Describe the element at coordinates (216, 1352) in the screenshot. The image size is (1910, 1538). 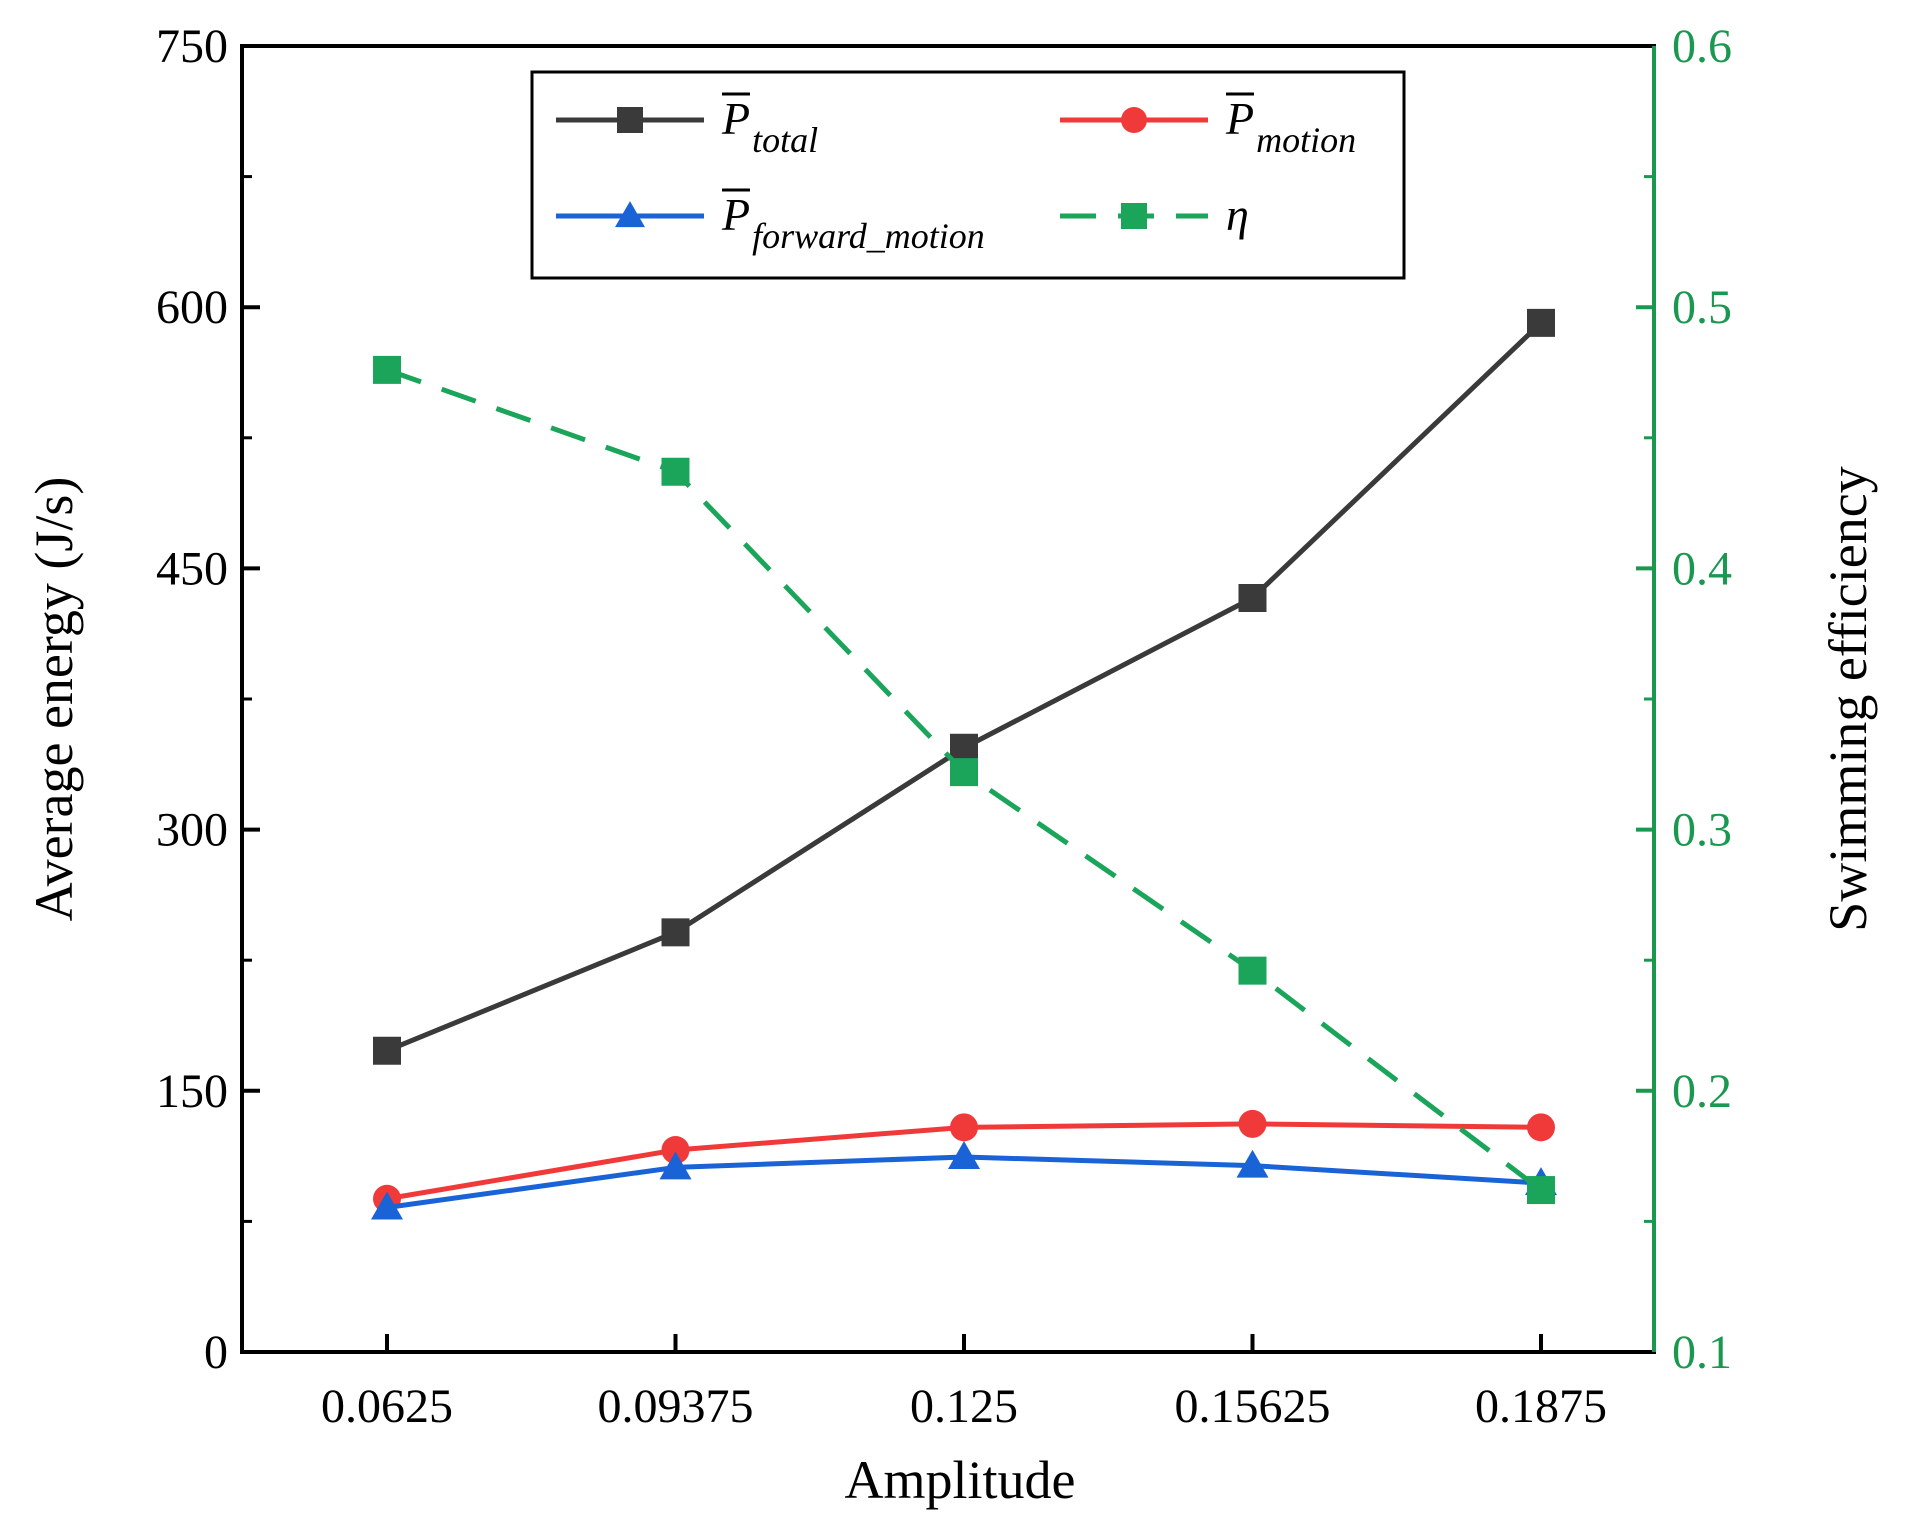
I see `y-left-tick-label: 0` at that location.